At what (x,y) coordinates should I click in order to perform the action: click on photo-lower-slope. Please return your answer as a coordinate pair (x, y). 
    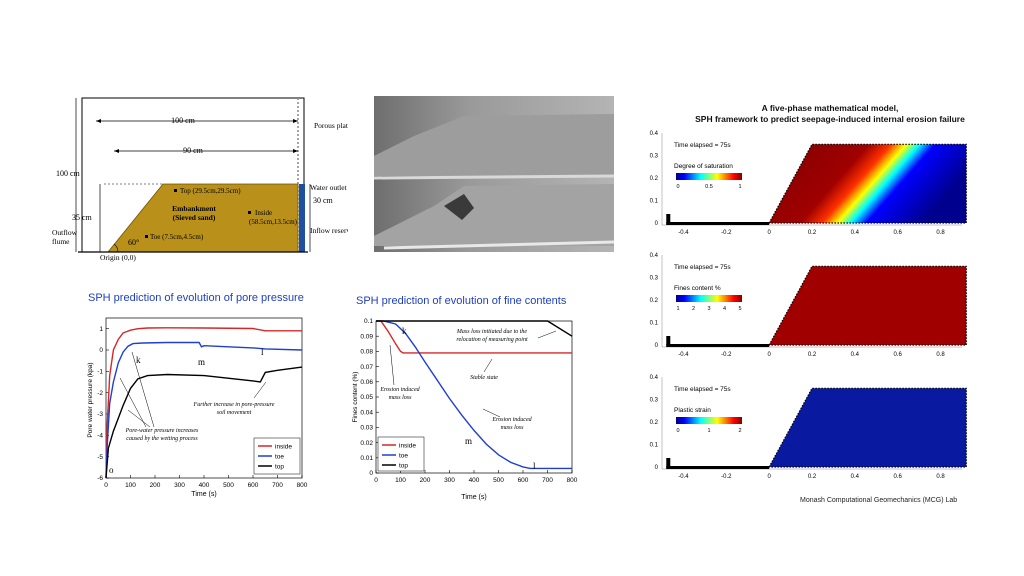
    Looking at the image, I should click on (494, 215).